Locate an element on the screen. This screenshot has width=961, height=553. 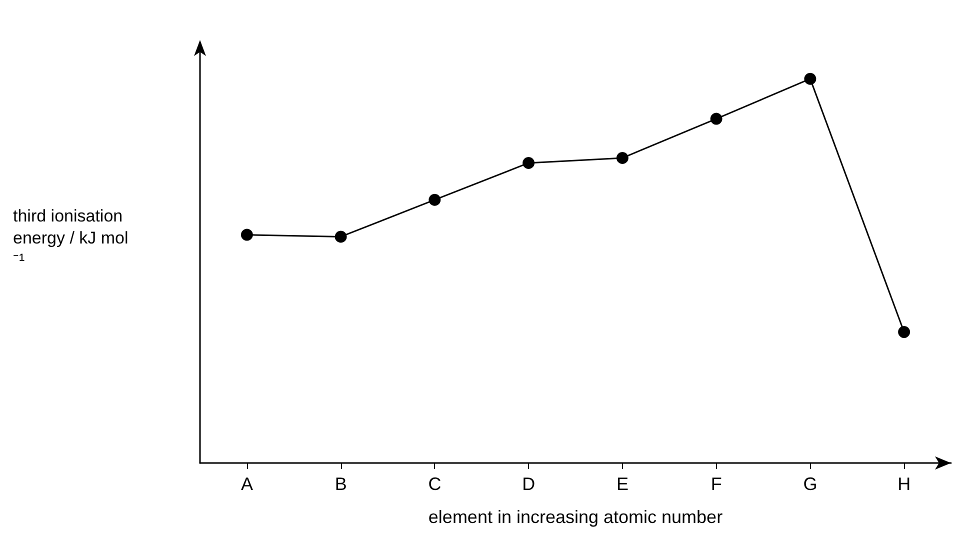
x-tick-label: H is located at coordinates (904, 484).